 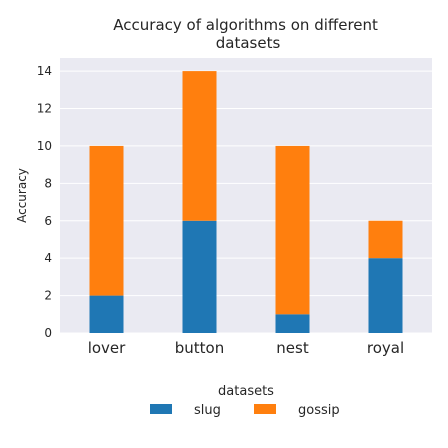 What do you see at coordinates (319, 410) in the screenshot?
I see `legend-label-gossip: gossip` at bounding box center [319, 410].